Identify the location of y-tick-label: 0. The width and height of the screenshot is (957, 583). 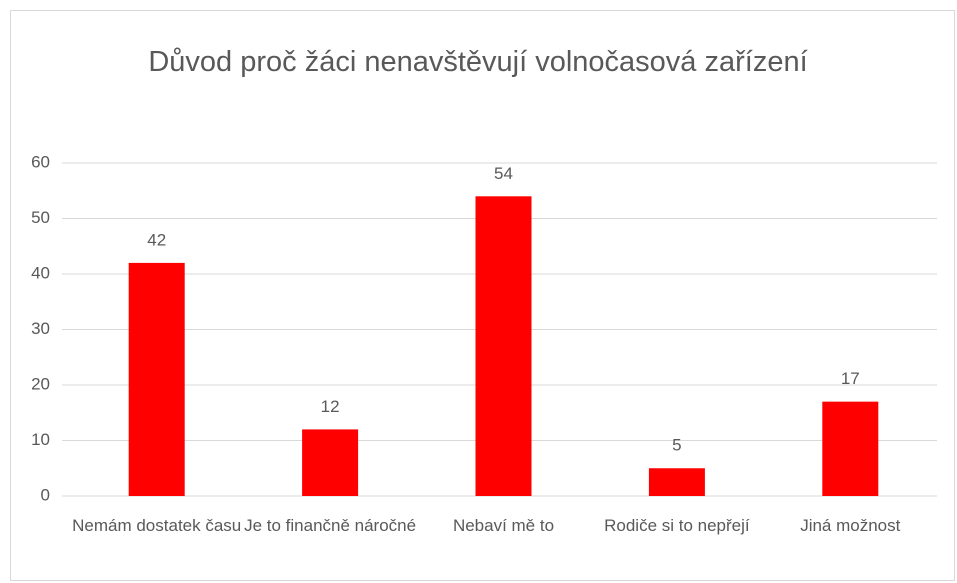
(45, 494).